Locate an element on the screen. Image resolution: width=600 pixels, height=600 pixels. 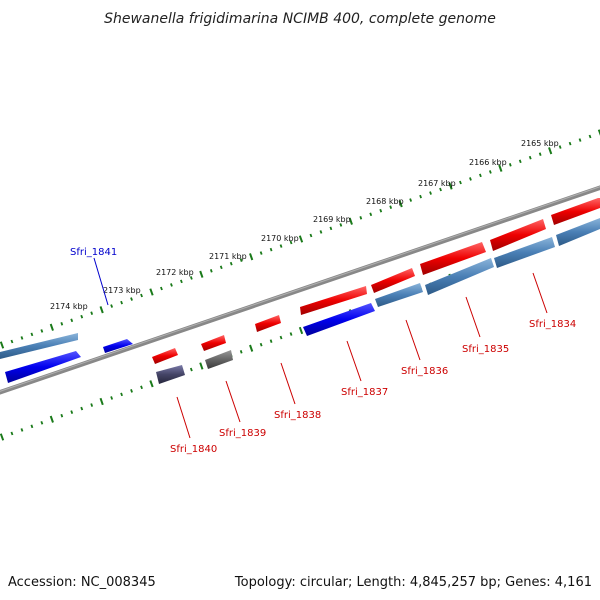
scale-label: 2166 kbp is located at coordinates (488, 162).